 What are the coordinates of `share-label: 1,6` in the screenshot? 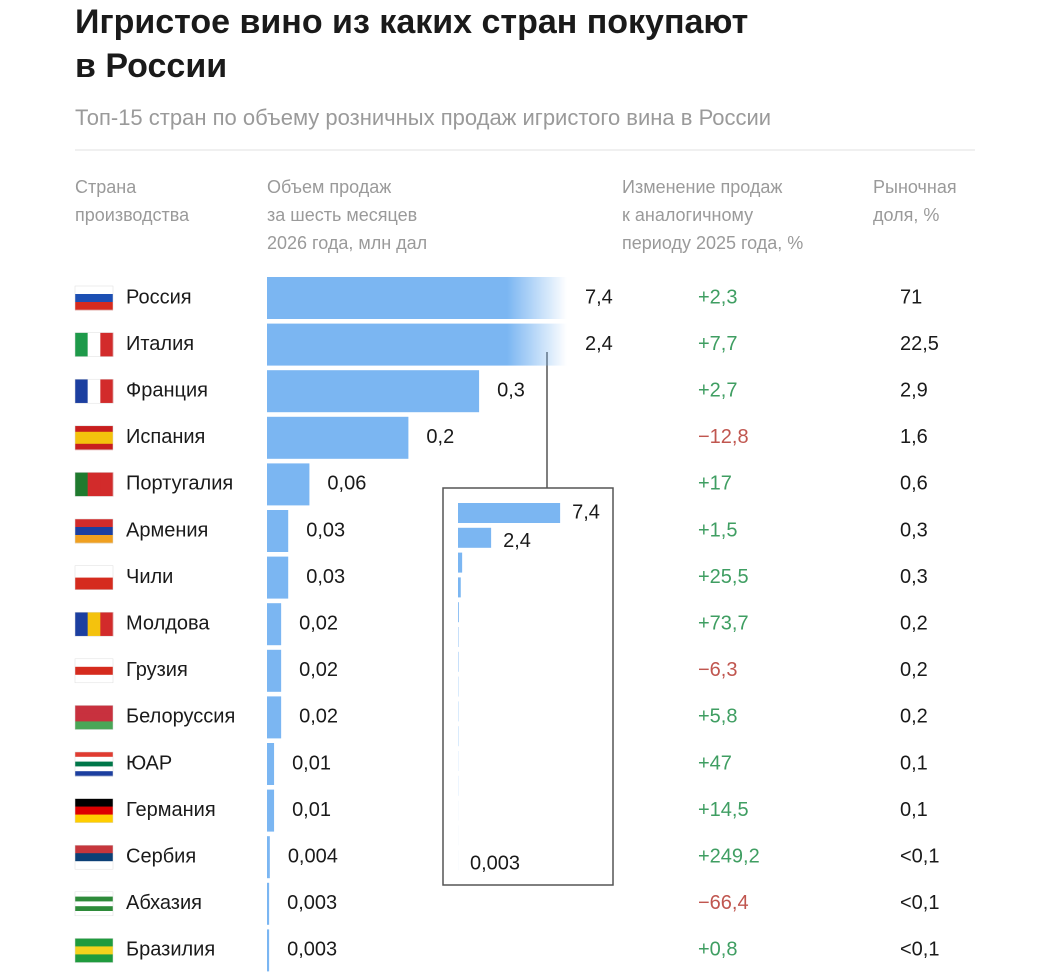 It's located at (914, 437).